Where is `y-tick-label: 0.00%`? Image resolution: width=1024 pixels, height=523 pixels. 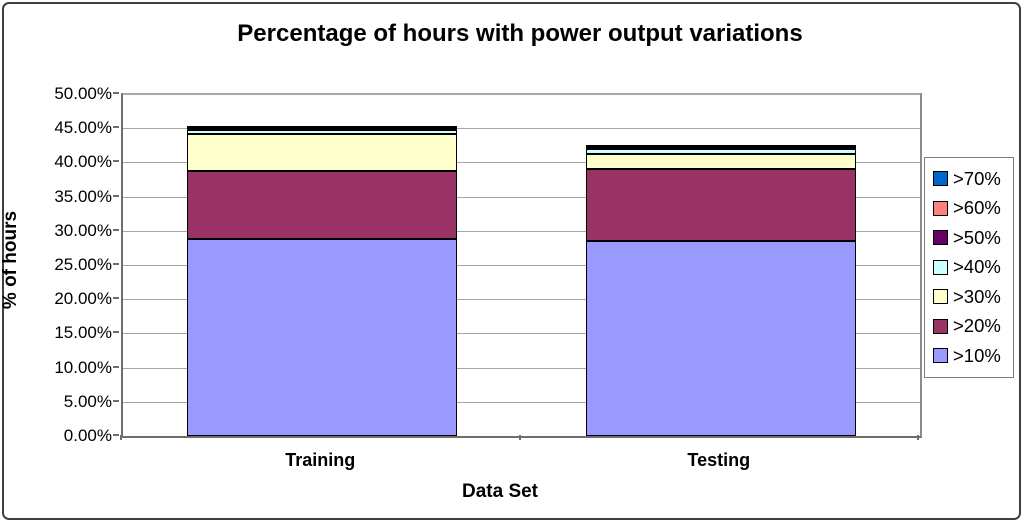
y-tick-label: 0.00% is located at coordinates (87, 435).